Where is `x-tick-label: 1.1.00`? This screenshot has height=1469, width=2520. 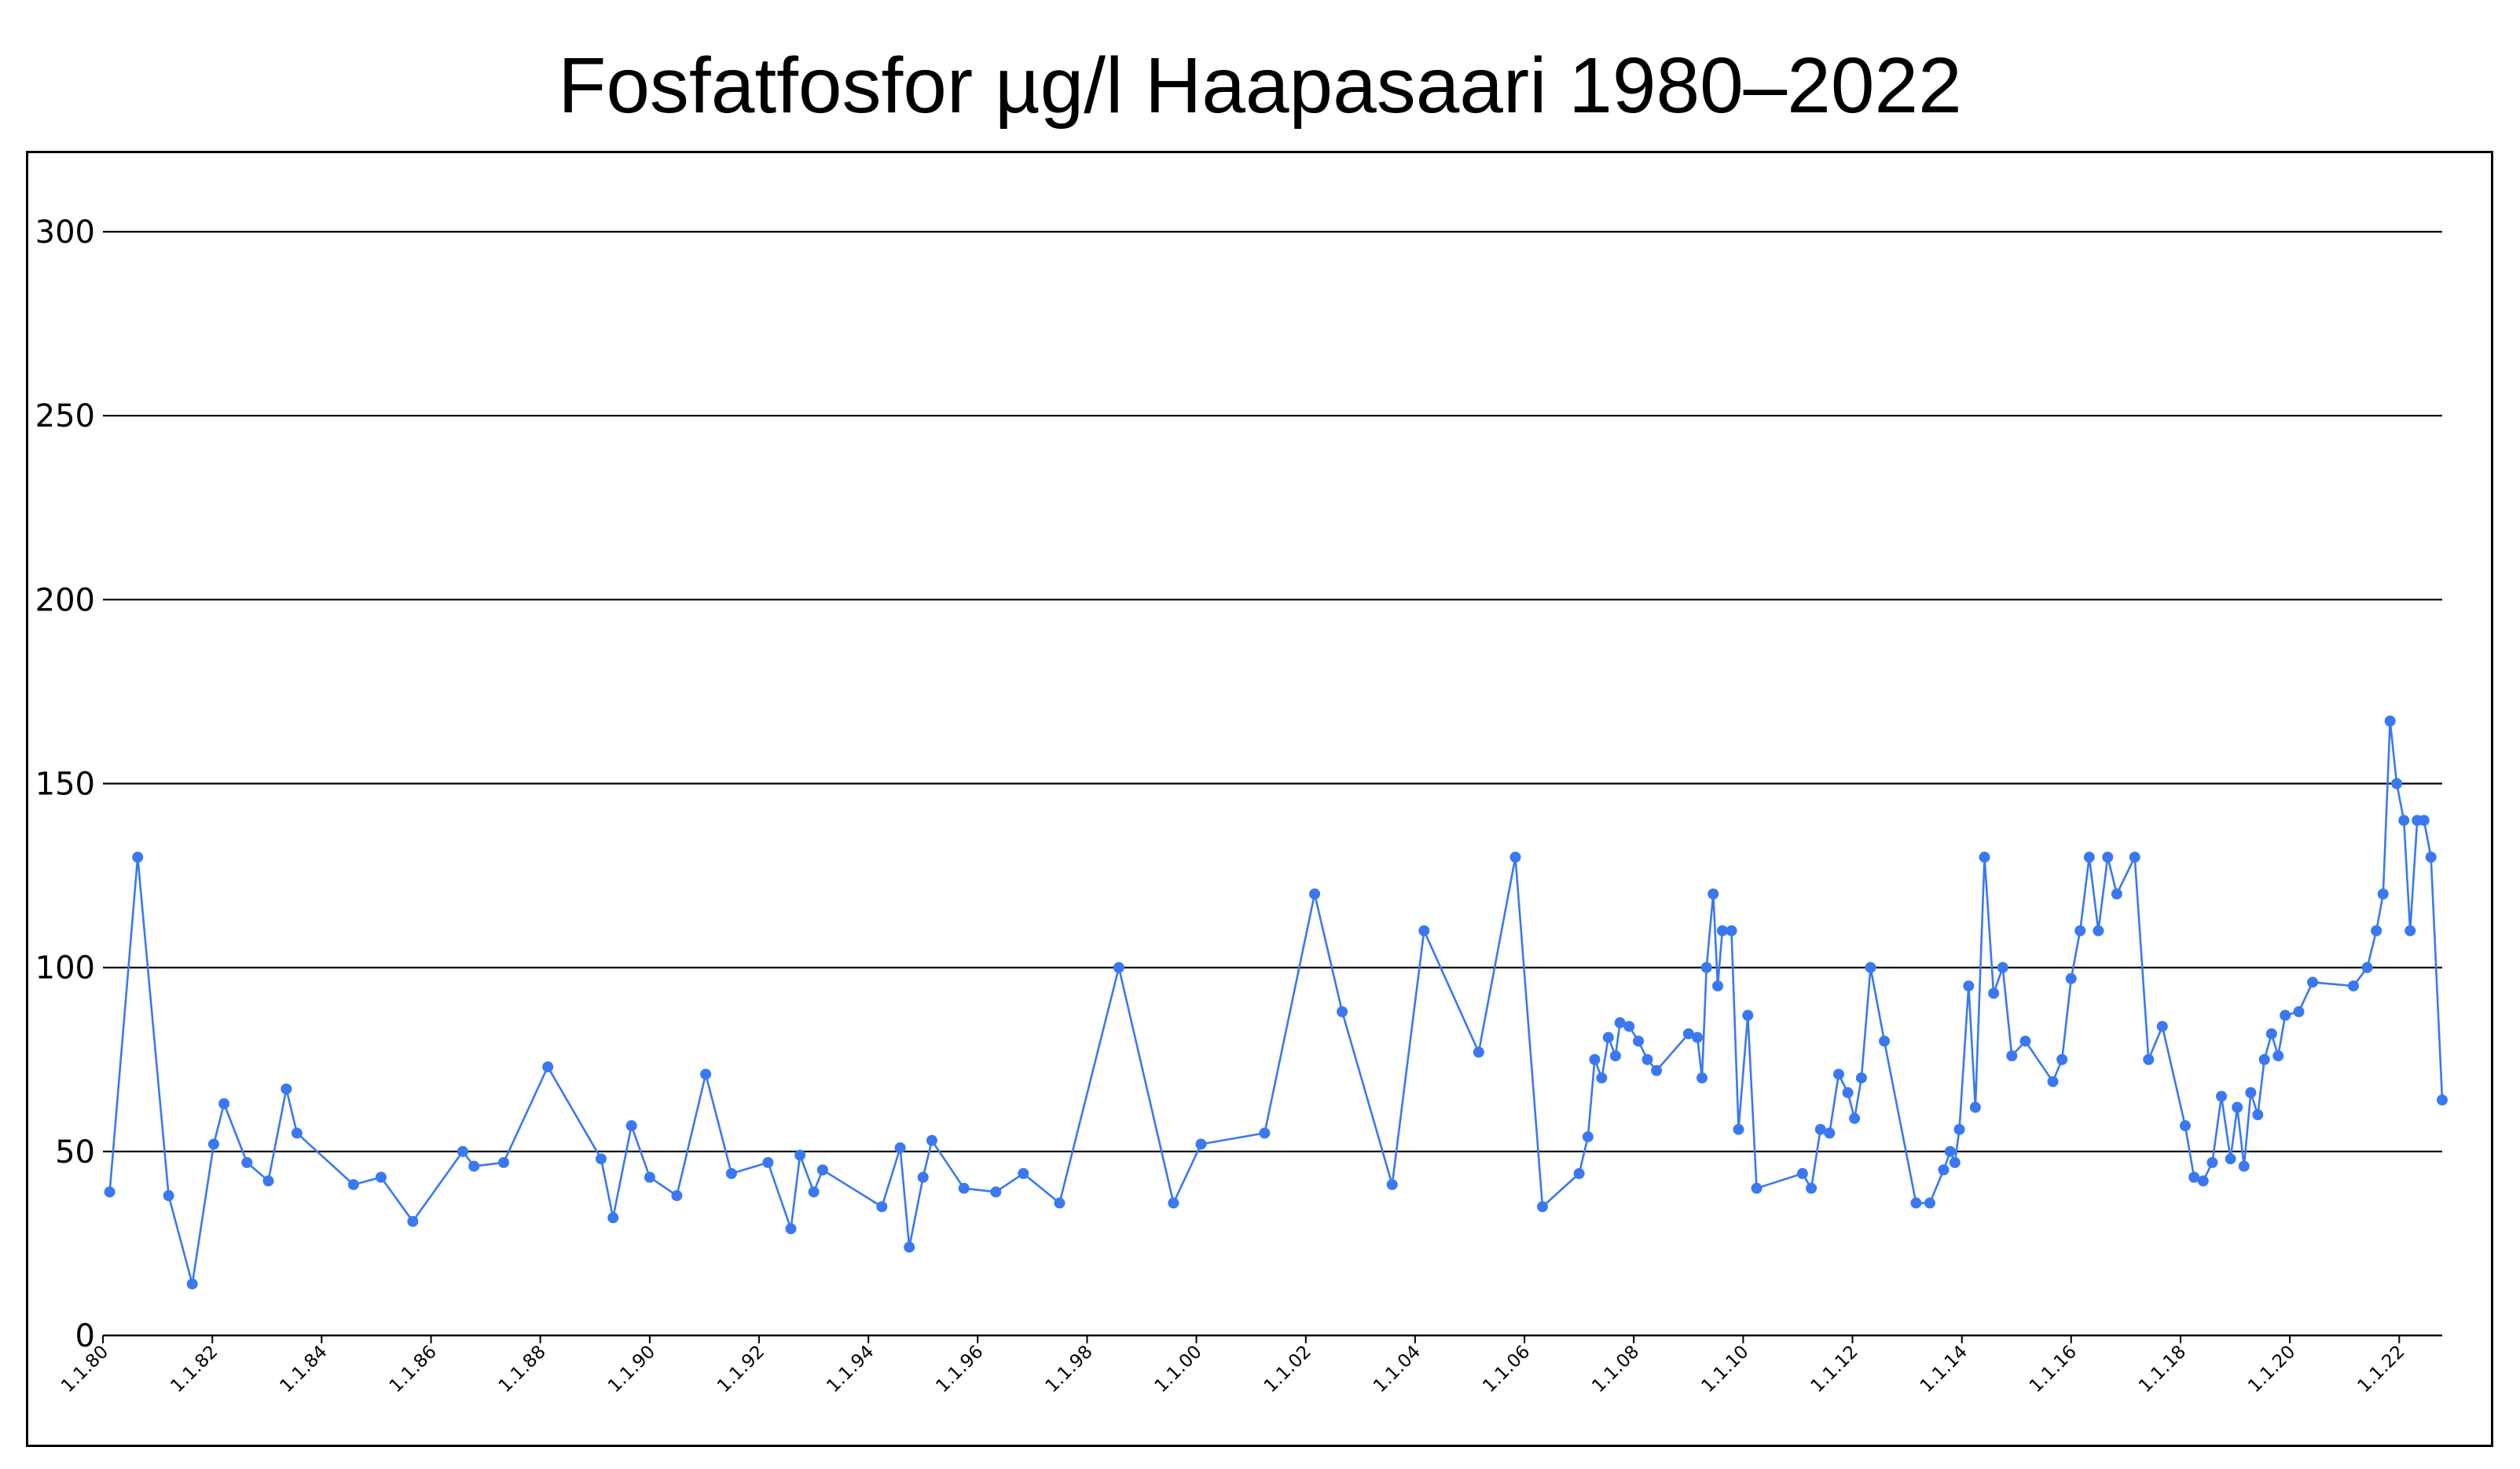
x-tick-label: 1.1.00 is located at coordinates (1178, 1369).